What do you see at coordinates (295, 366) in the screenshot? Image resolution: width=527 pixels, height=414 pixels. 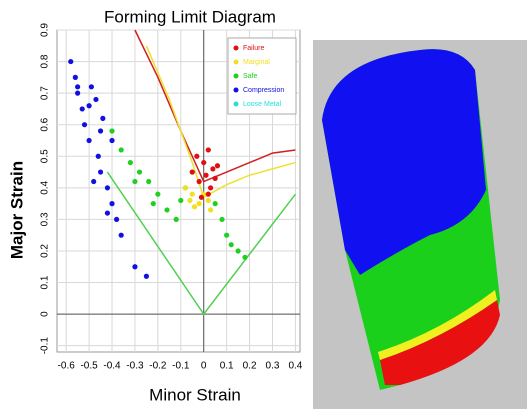 I see `x-tick-label: 0.4` at bounding box center [295, 366].